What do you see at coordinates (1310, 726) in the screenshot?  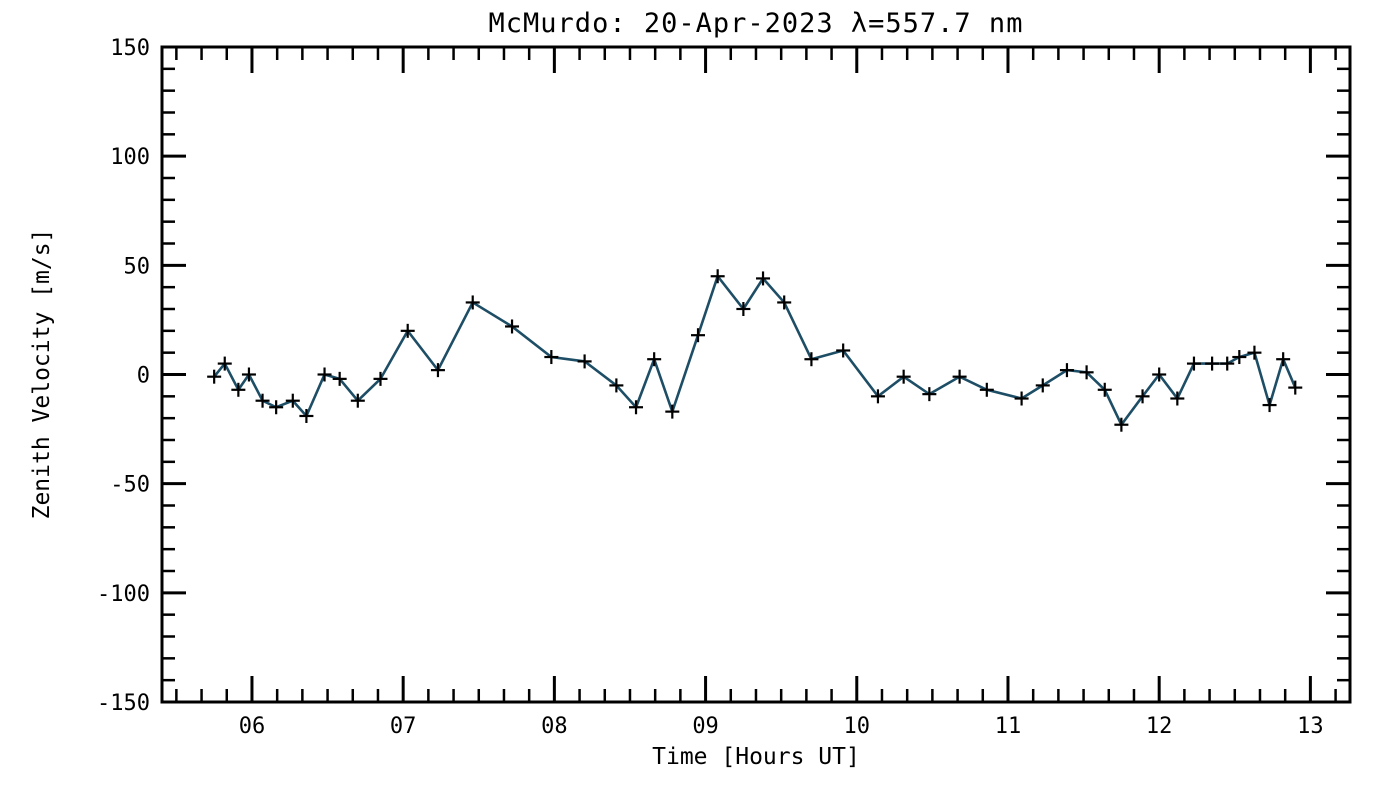 I see `svg-text: 13` at bounding box center [1310, 726].